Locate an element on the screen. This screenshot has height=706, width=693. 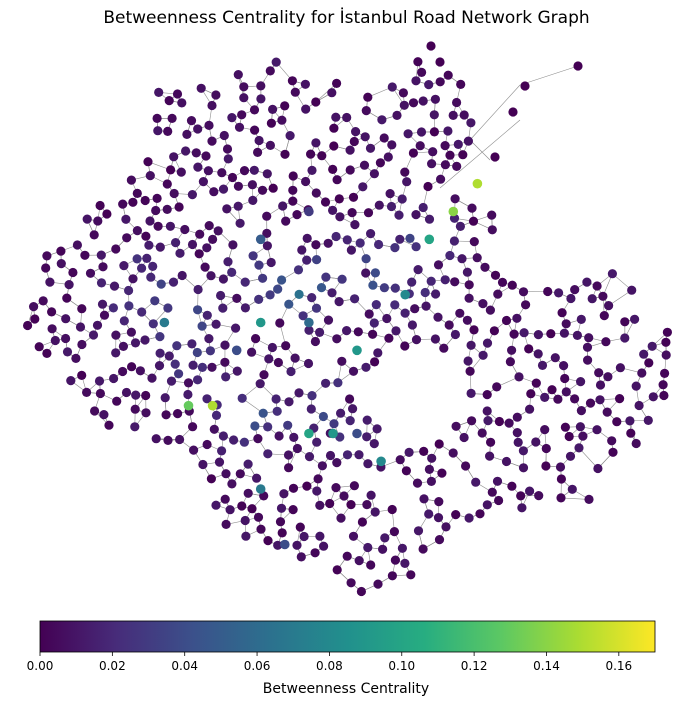
road-edge is located at coordinates (480, 154).